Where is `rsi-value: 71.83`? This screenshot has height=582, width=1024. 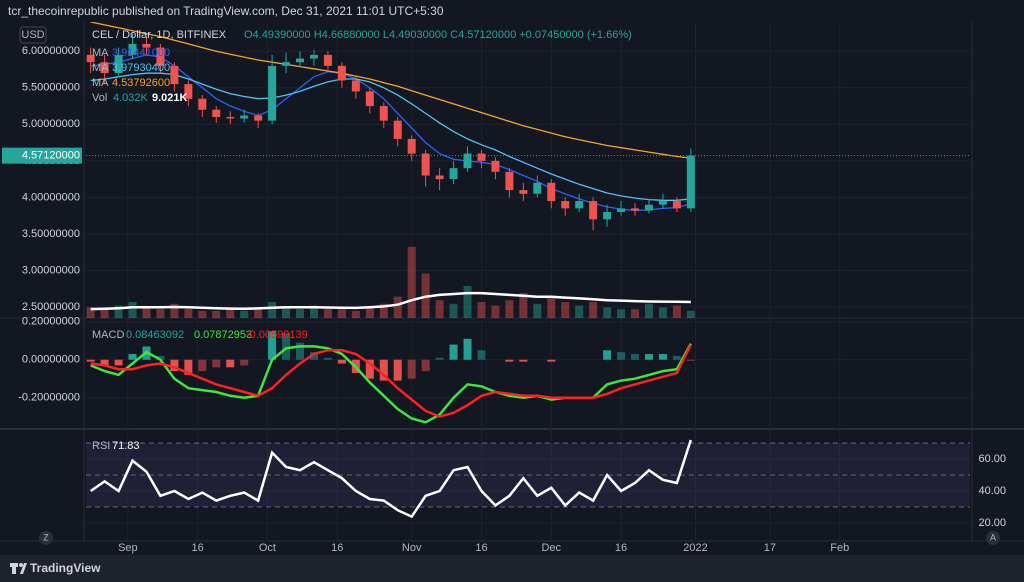 rsi-value: 71.83 is located at coordinates (126, 446).